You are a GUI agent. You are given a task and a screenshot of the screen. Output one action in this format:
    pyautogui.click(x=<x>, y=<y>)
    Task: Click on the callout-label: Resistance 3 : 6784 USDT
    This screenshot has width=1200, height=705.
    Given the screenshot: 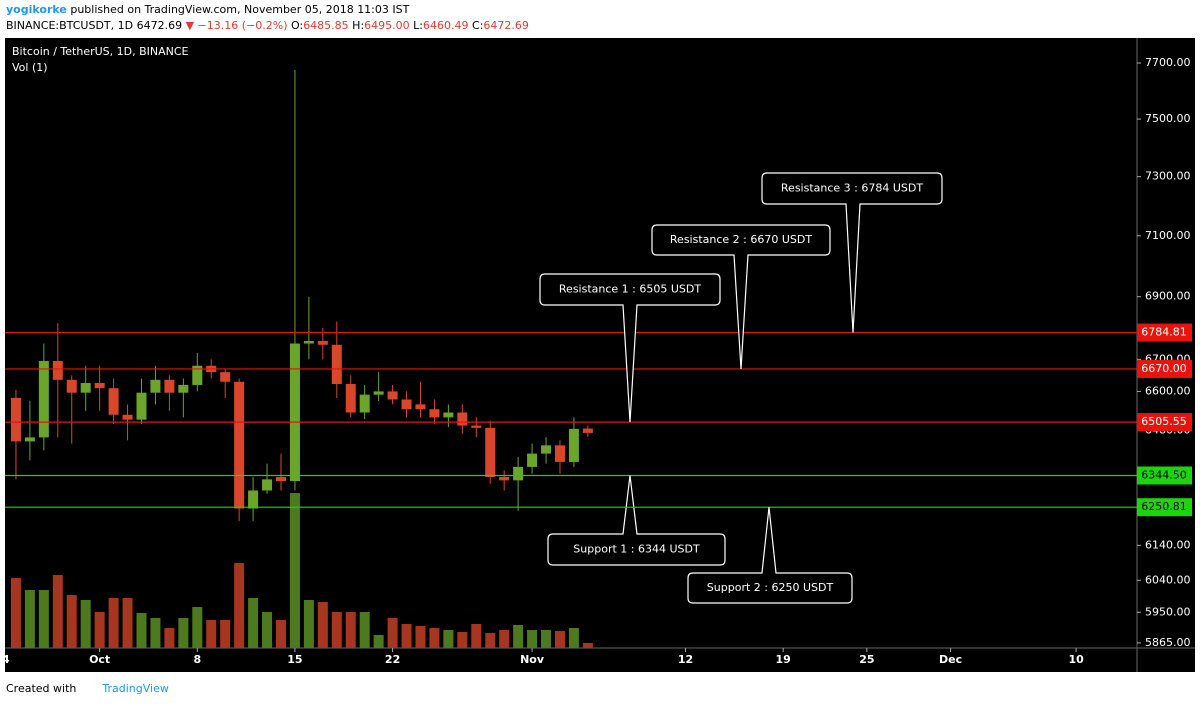 What is the action you would take?
    pyautogui.click(x=852, y=188)
    